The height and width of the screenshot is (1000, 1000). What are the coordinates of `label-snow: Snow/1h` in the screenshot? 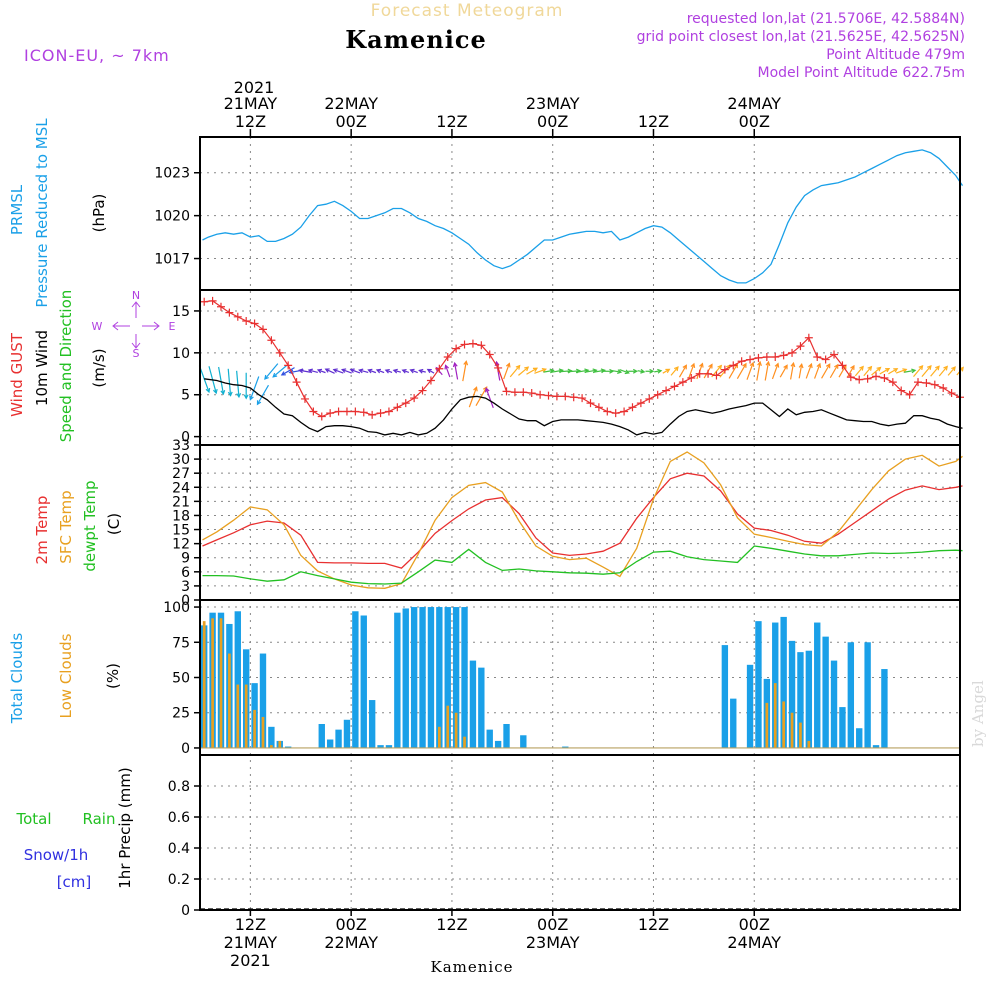 It's located at (56, 855).